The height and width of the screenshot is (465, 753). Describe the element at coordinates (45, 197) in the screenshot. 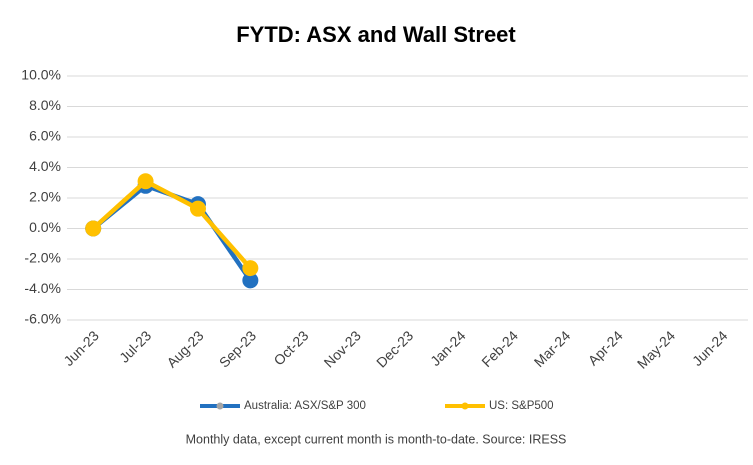

I see `y-tick-label: 2.0%` at that location.